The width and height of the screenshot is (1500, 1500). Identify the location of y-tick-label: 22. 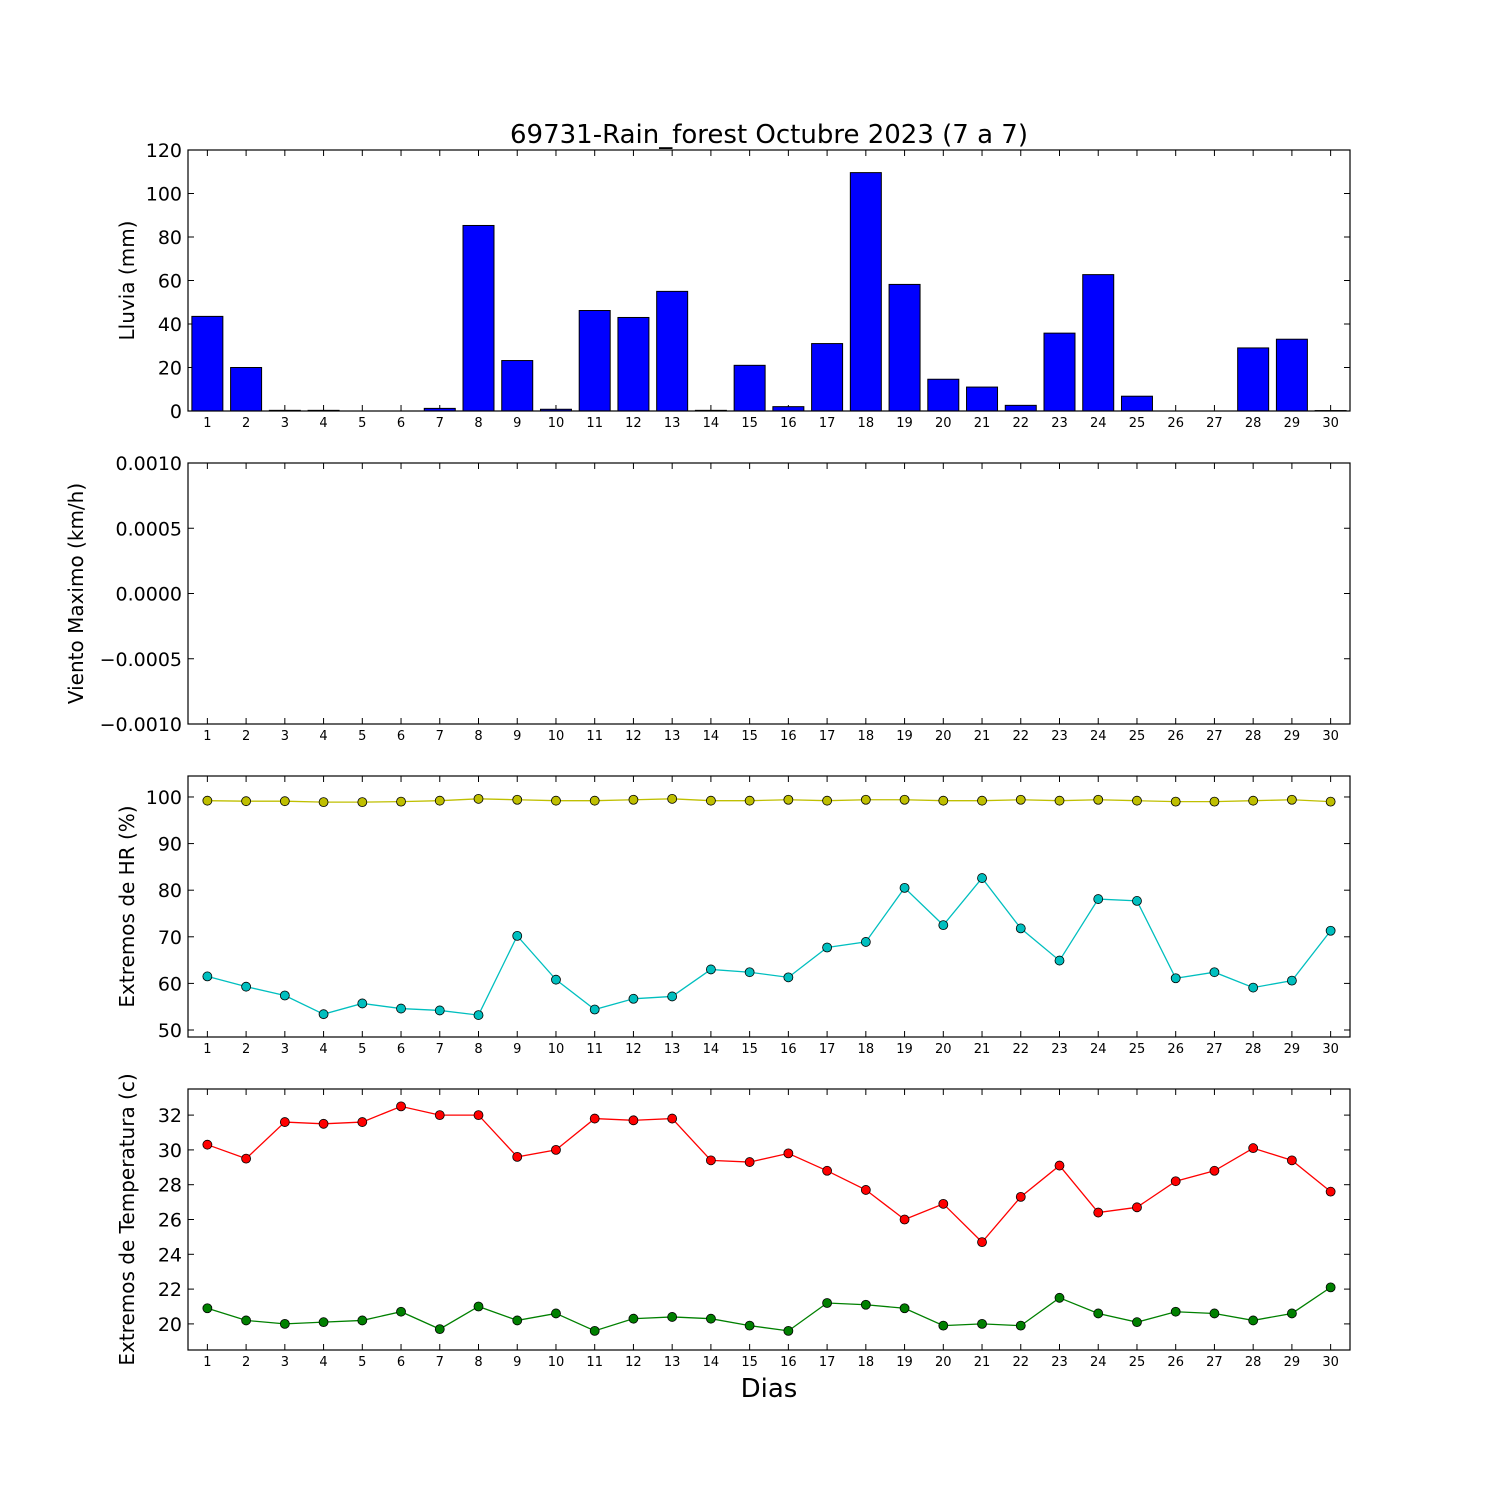
(170, 1290).